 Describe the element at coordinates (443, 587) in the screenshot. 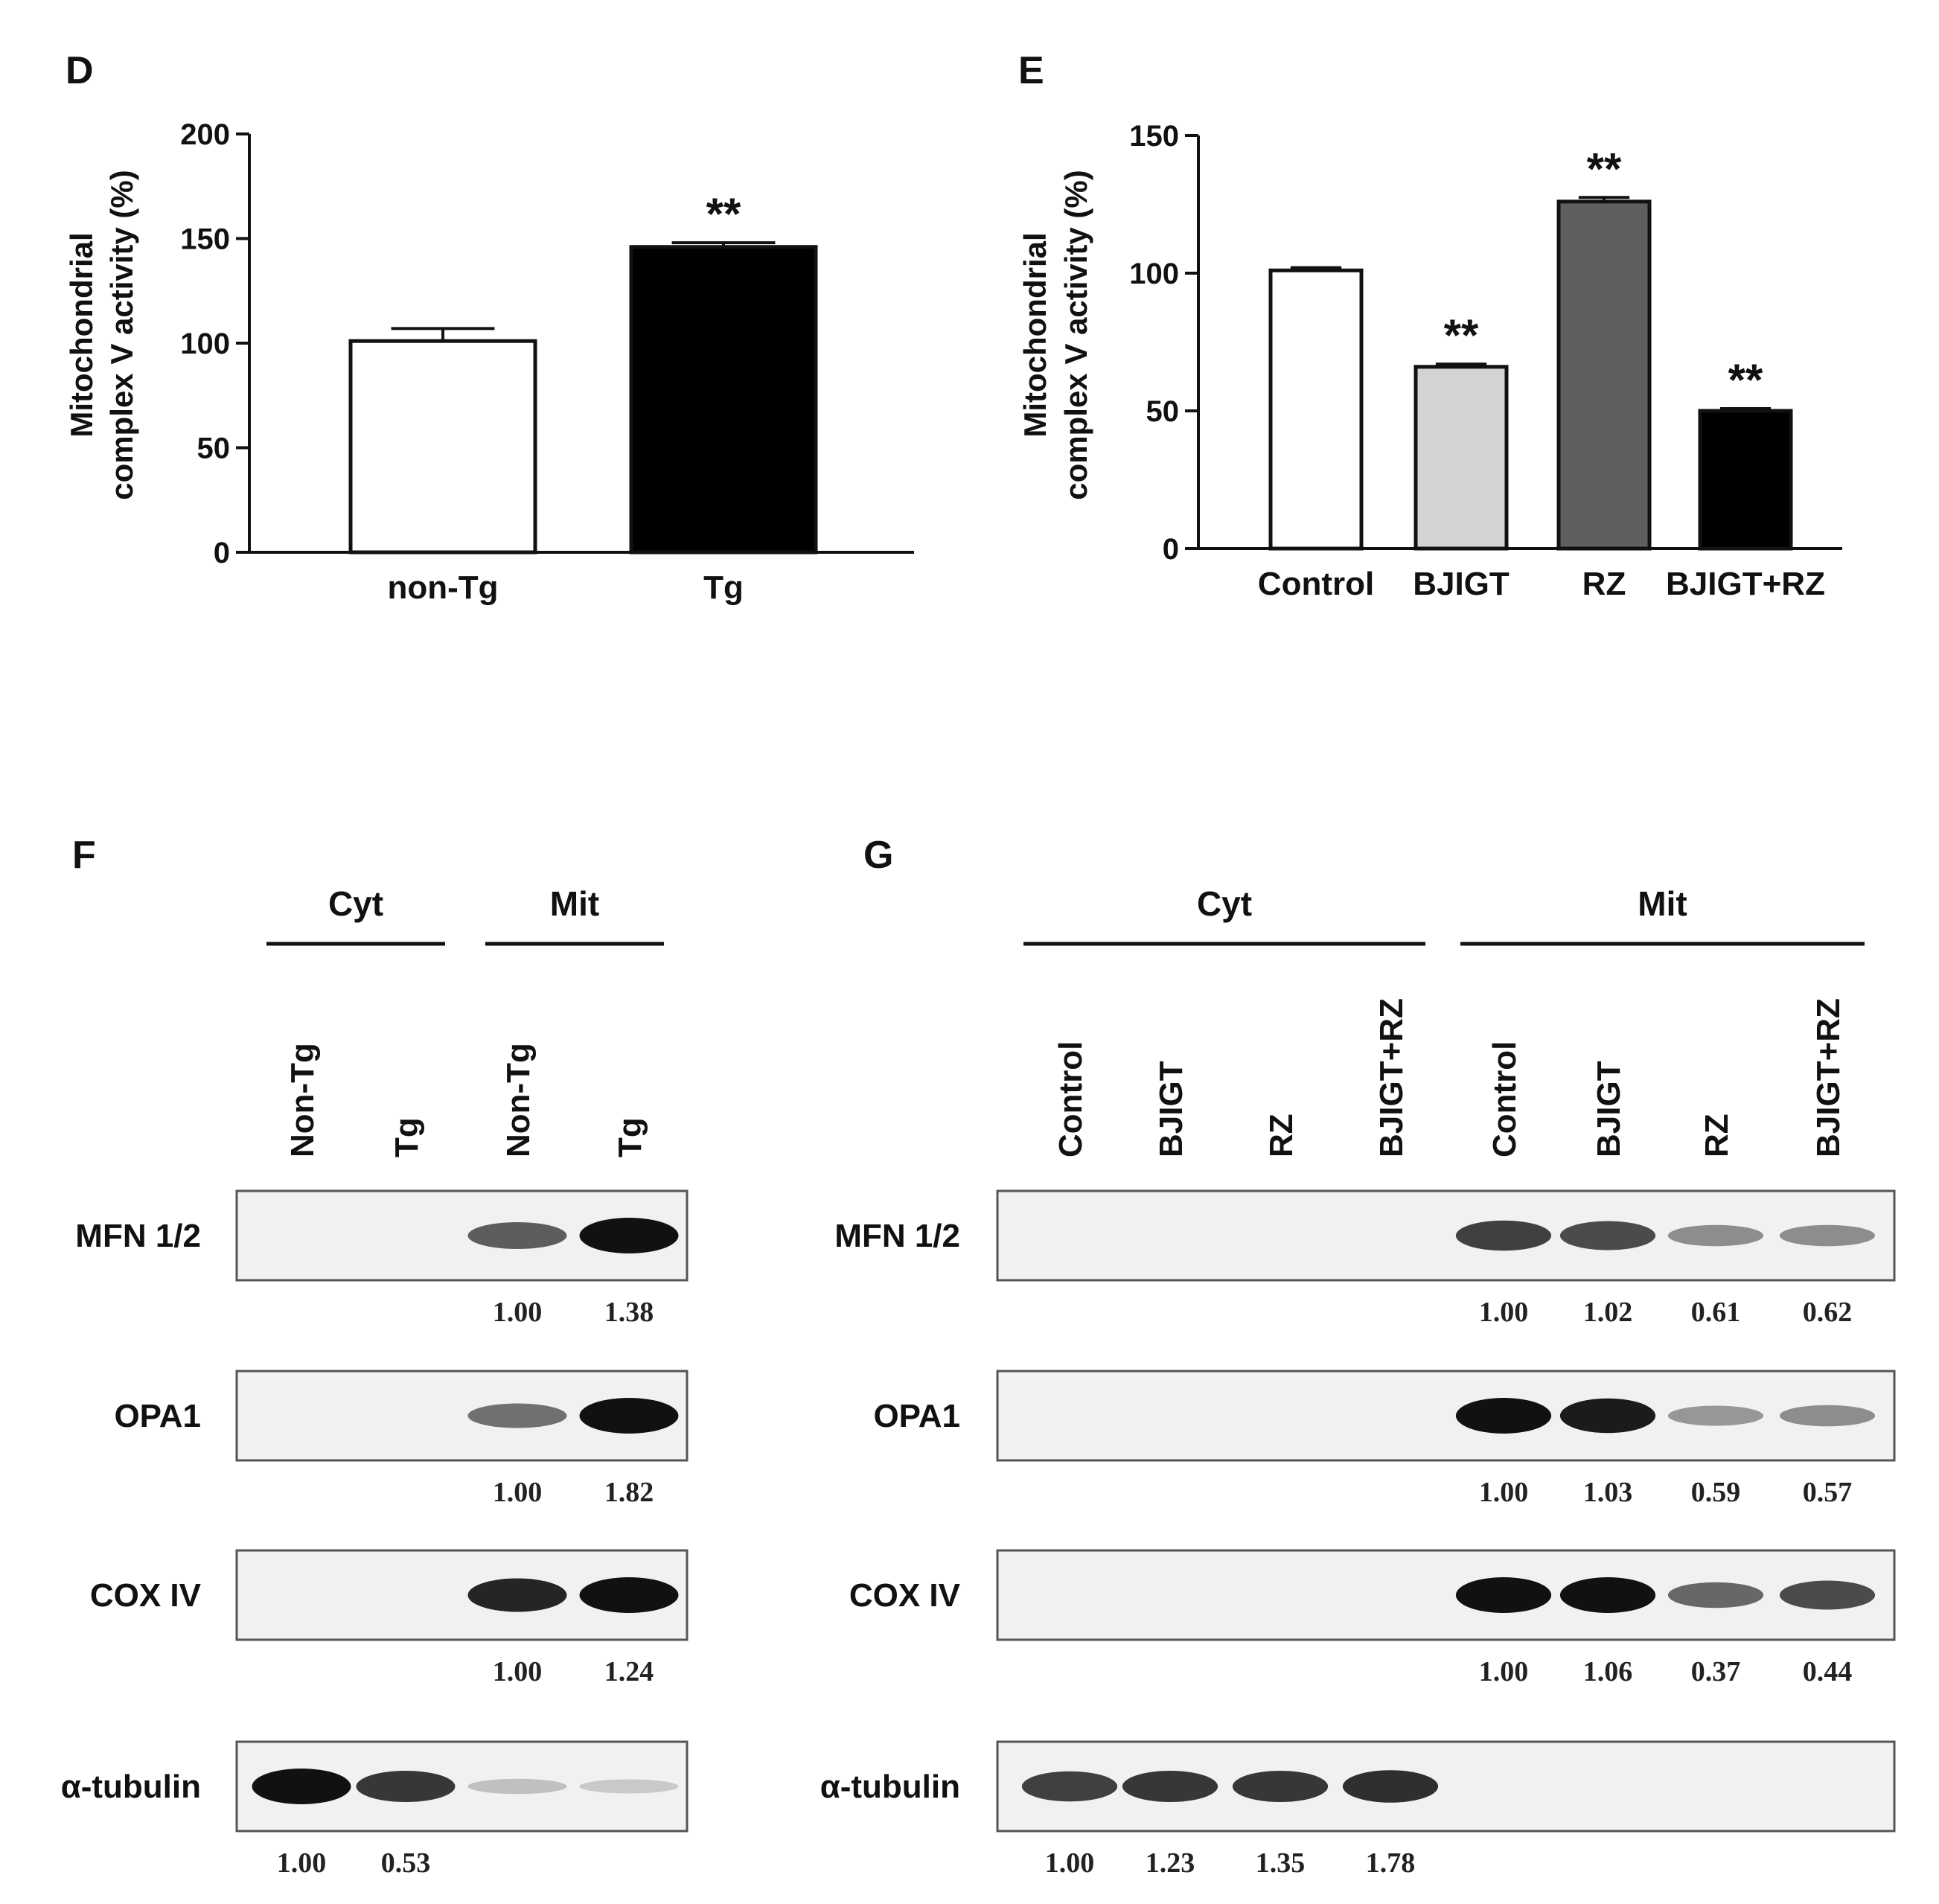

I see `x-tick-label: non-Tg` at that location.